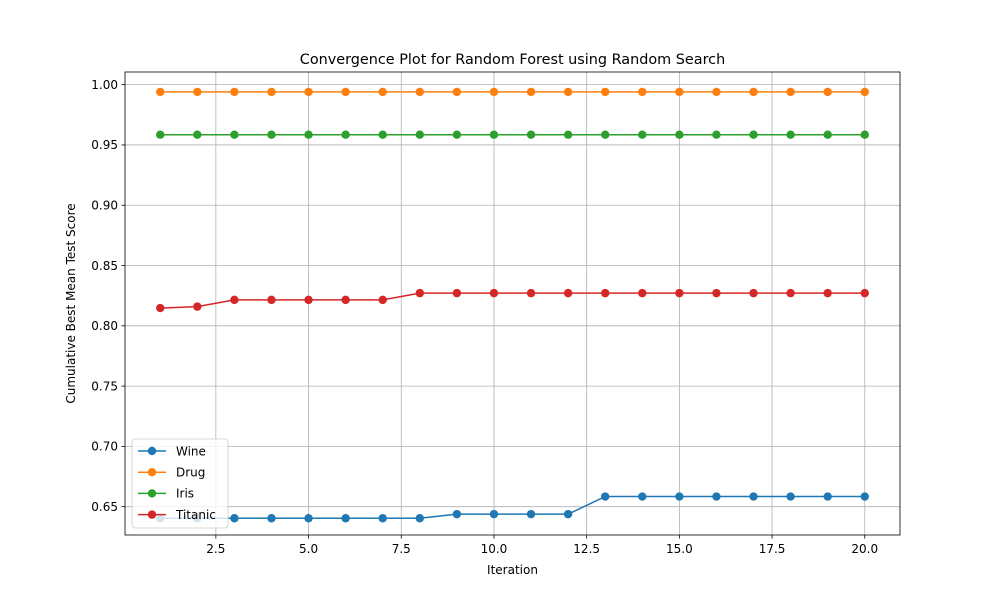 The width and height of the screenshot is (1000, 600). Describe the element at coordinates (104, 206) in the screenshot. I see `y-tick-label: 0.90` at that location.